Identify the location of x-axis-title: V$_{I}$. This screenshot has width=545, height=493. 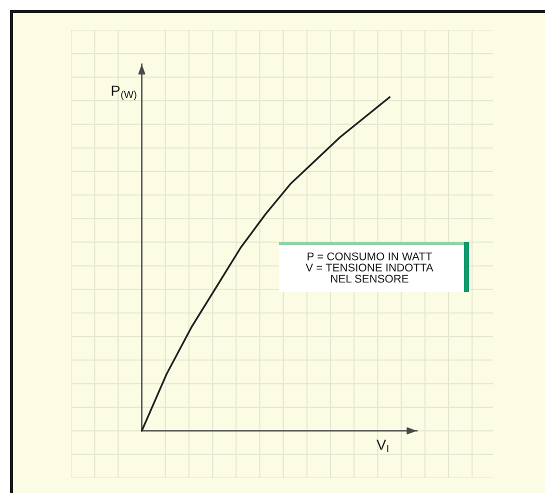
(382, 446).